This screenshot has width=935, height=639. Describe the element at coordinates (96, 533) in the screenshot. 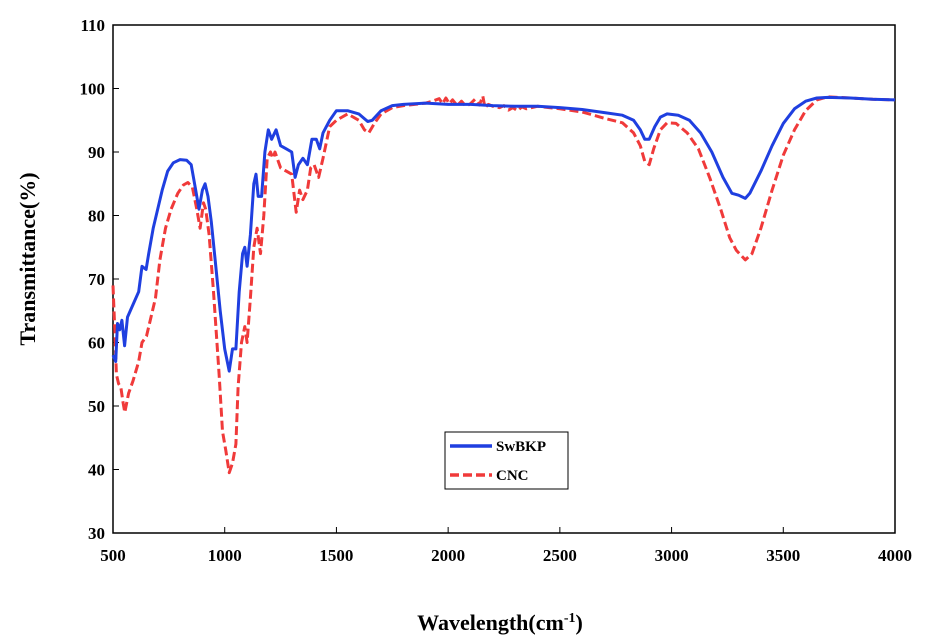

I see `y-tick-label: 30` at that location.